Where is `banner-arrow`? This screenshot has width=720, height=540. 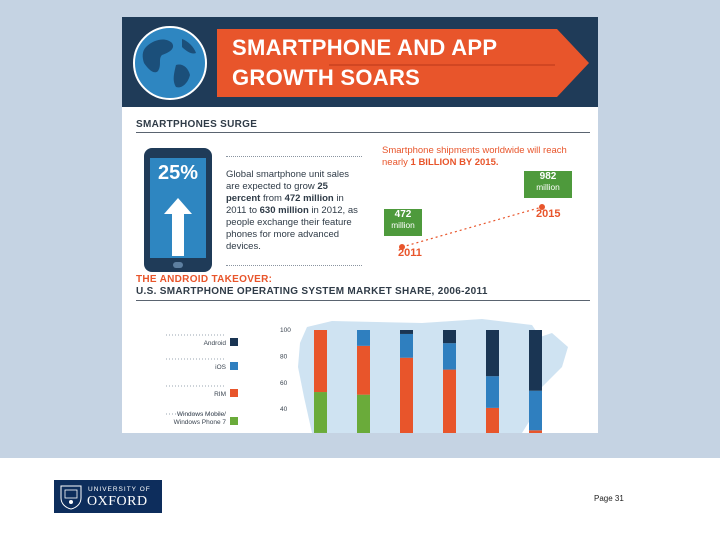 banner-arrow is located at coordinates (403, 63).